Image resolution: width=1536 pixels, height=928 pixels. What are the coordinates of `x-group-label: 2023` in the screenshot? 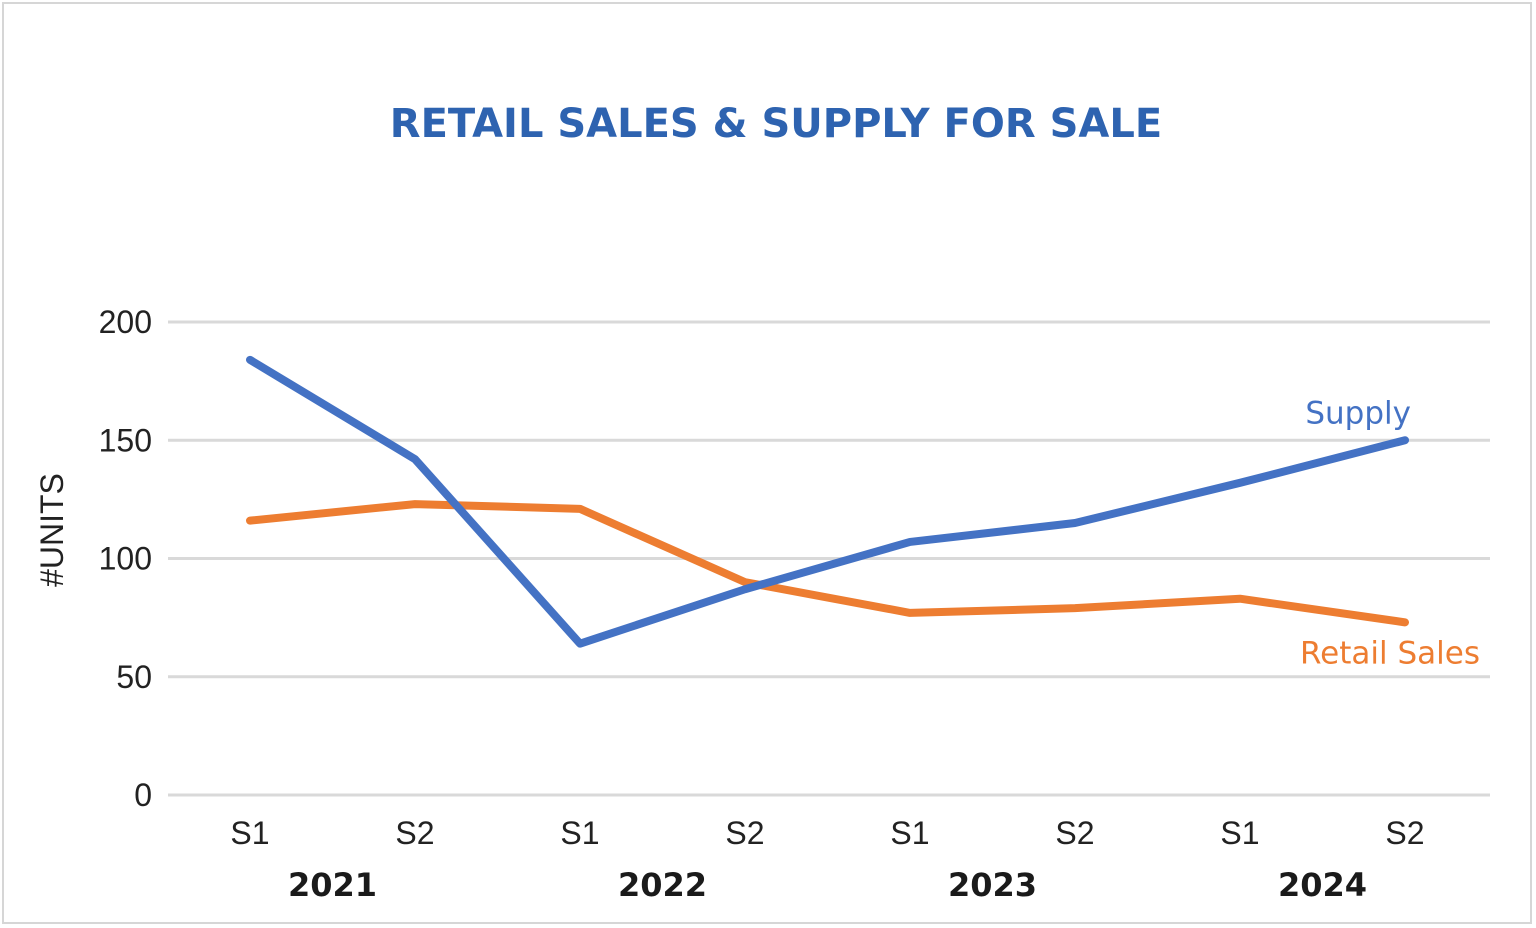 It's located at (992, 885).